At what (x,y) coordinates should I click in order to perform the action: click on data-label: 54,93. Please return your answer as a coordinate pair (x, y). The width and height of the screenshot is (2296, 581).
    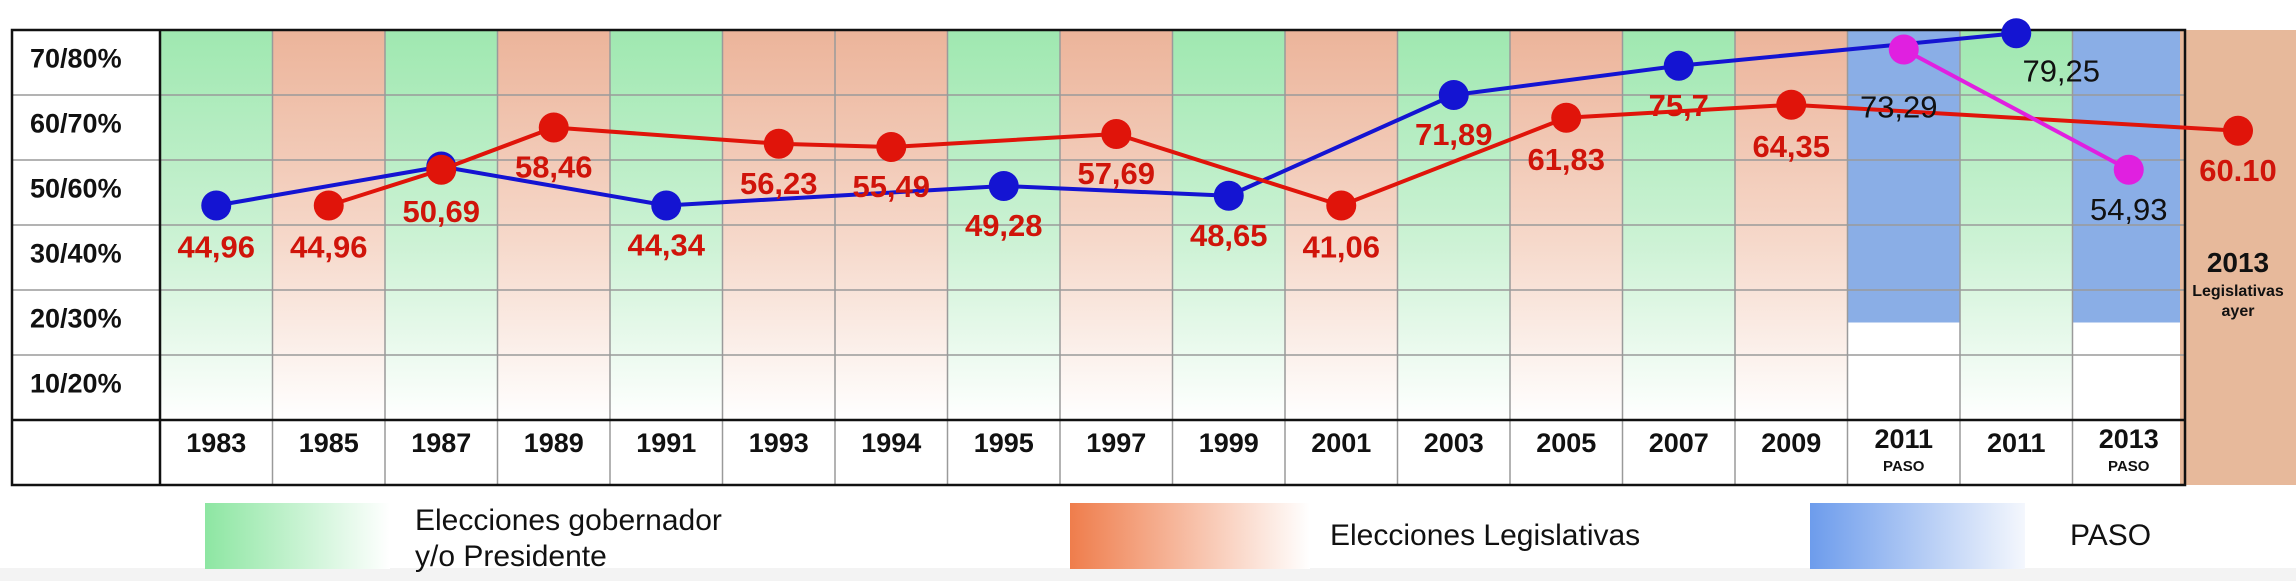
    Looking at the image, I should click on (2129, 209).